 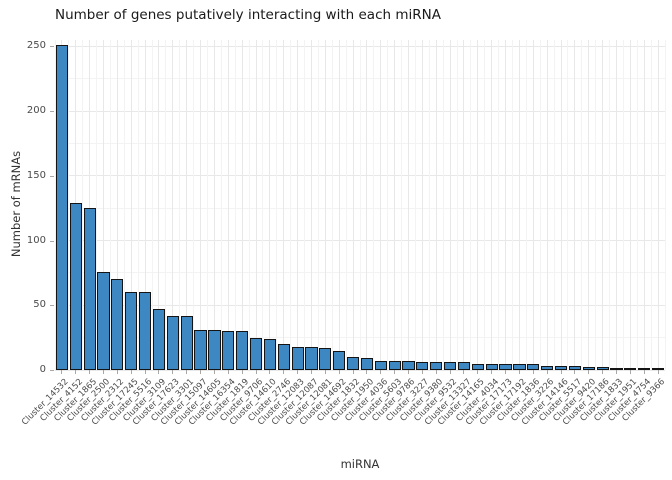 I want to click on y-tick-label: 0, so click(x=42, y=369).